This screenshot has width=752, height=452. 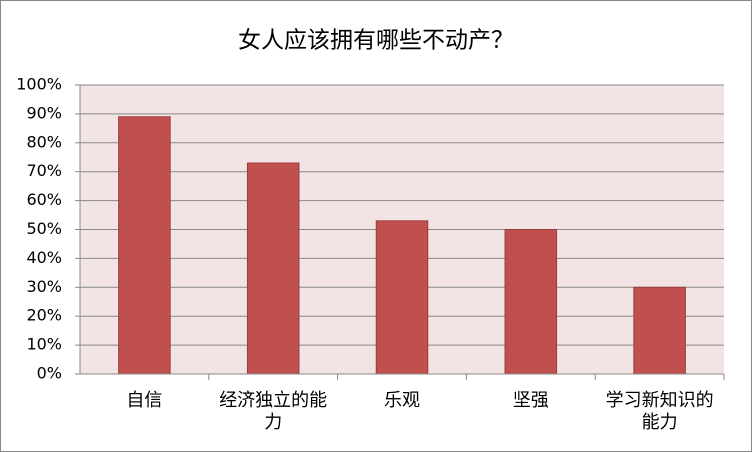 I want to click on y-tick-label: 20%, so click(x=44, y=315).